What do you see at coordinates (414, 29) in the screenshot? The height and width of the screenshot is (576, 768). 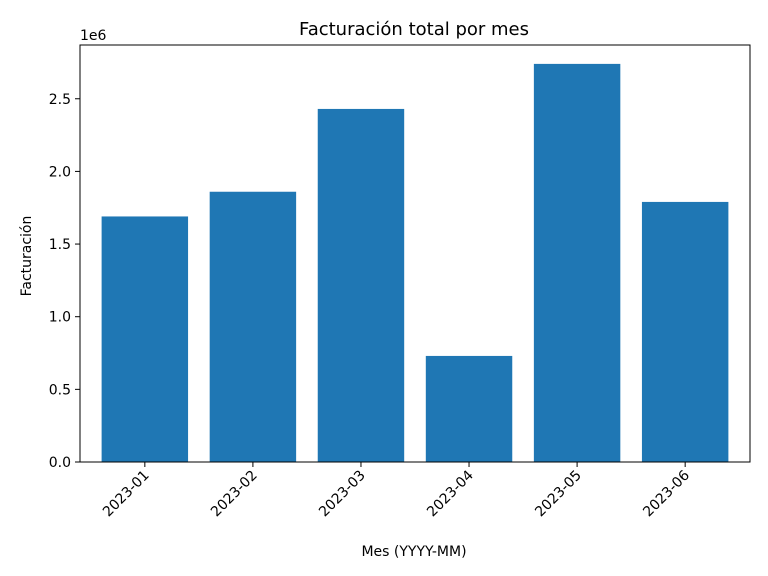 I see `chart-title: Facturación total por mes` at bounding box center [414, 29].